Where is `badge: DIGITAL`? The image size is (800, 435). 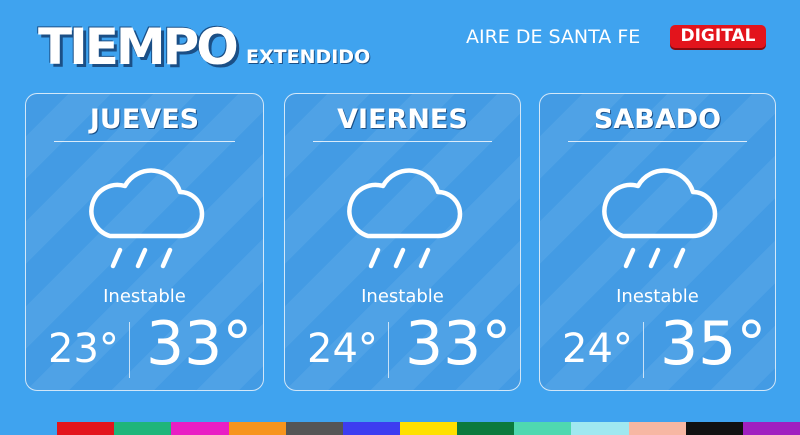 badge: DIGITAL is located at coordinates (718, 36).